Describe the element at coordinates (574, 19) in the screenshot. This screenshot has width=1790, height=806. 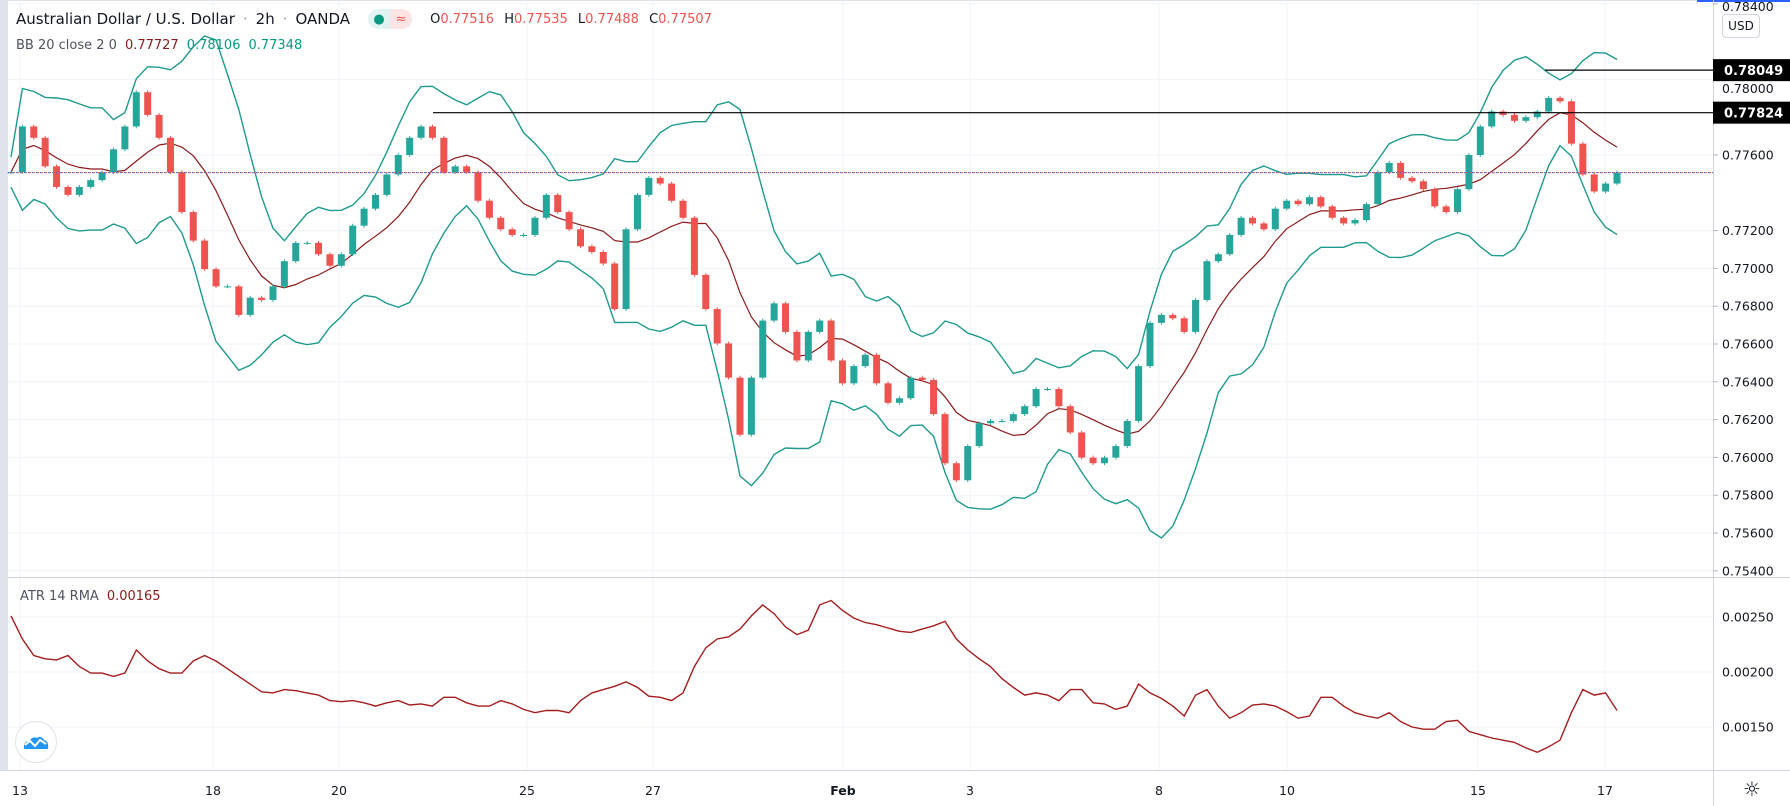
I see `ohlc-values: O0.77516 H0.77535 L0.77488 C0.77507` at that location.